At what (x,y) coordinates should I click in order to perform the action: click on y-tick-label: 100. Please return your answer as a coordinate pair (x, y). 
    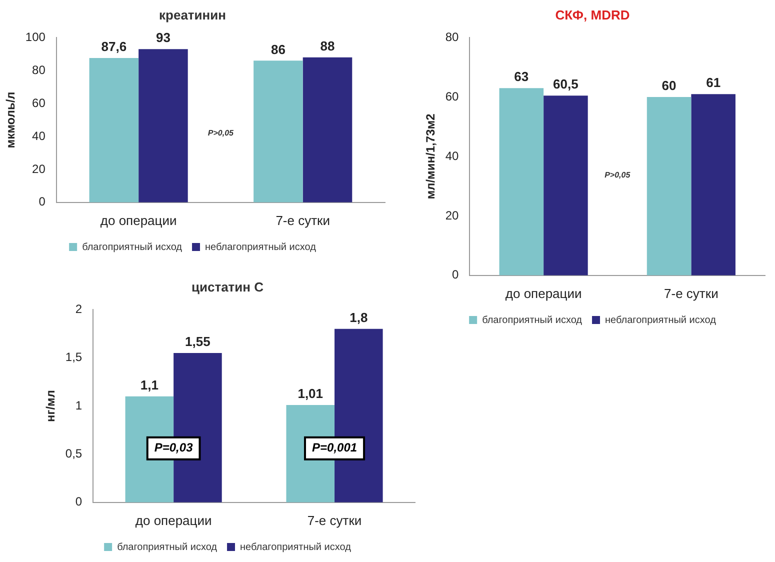
    Looking at the image, I should click on (35, 37).